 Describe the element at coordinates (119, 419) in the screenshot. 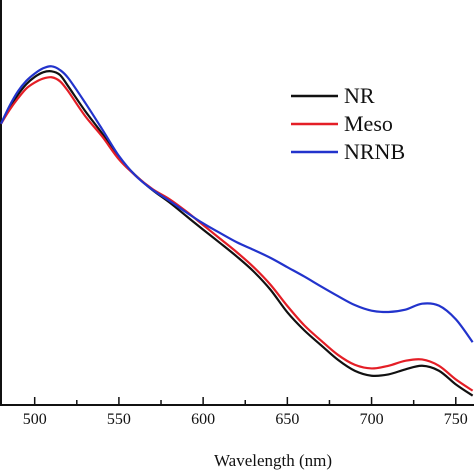

I see `x-tick-label: 550` at that location.